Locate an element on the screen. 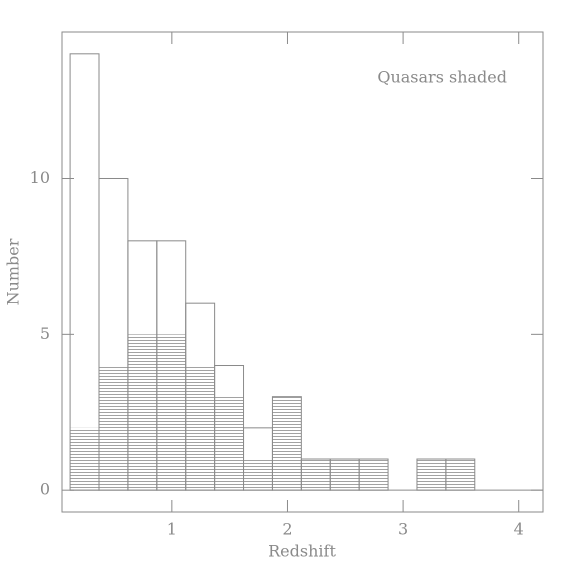 The image size is (574, 574). y-tick-label: 5 is located at coordinates (45, 333).